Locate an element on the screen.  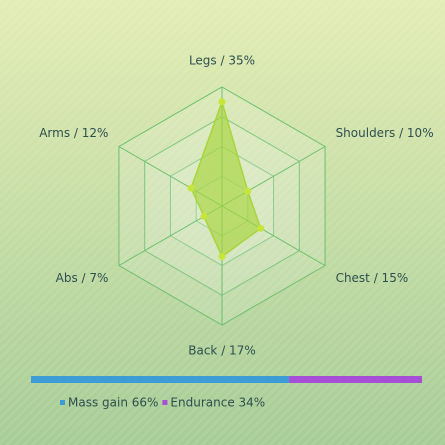
axis-label: Chest / 15% is located at coordinates (372, 278).